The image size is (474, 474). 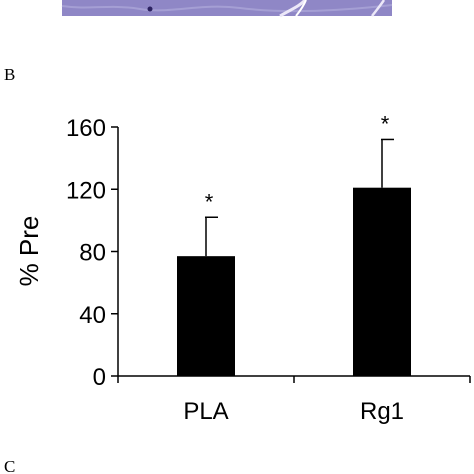 What do you see at coordinates (206, 316) in the screenshot?
I see `bar-pla` at bounding box center [206, 316].